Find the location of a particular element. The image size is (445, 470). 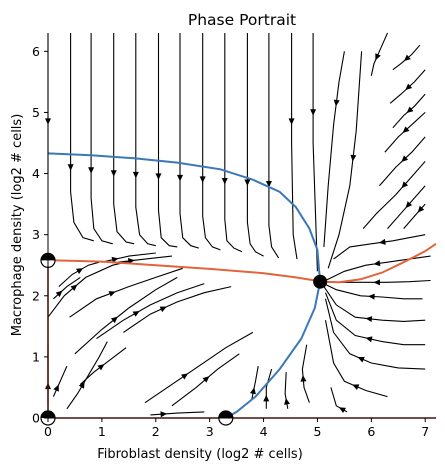

y-tick-label: 4 is located at coordinates (36, 173).